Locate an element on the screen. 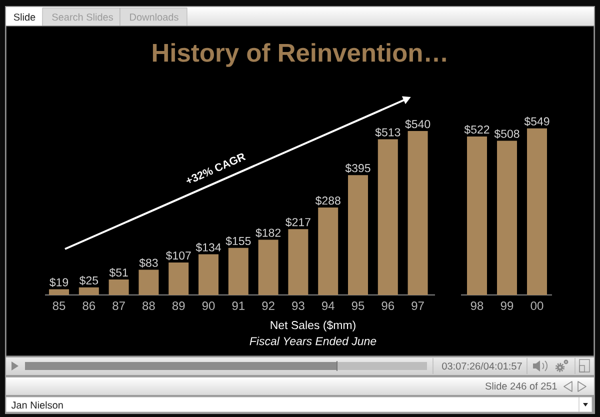 Image resolution: width=600 pixels, height=417 pixels. x-tick-label: 98 is located at coordinates (477, 306).